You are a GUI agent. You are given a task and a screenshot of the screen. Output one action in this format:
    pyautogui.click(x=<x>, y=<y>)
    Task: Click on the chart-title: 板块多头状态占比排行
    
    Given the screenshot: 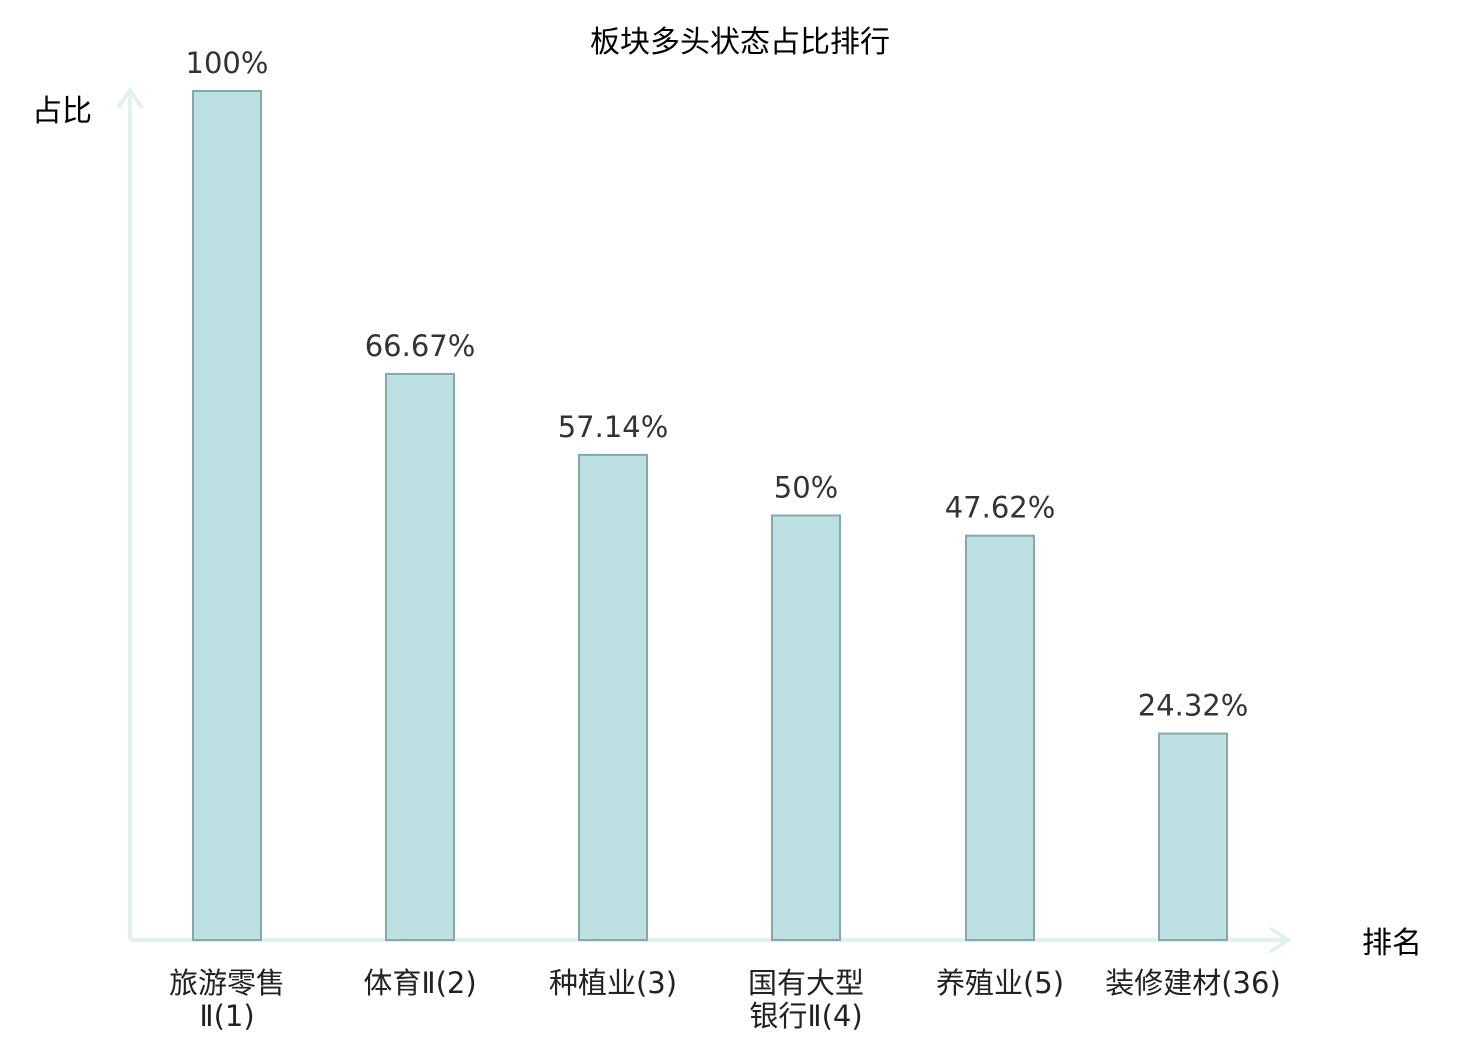 What is the action you would take?
    pyautogui.click(x=740, y=42)
    